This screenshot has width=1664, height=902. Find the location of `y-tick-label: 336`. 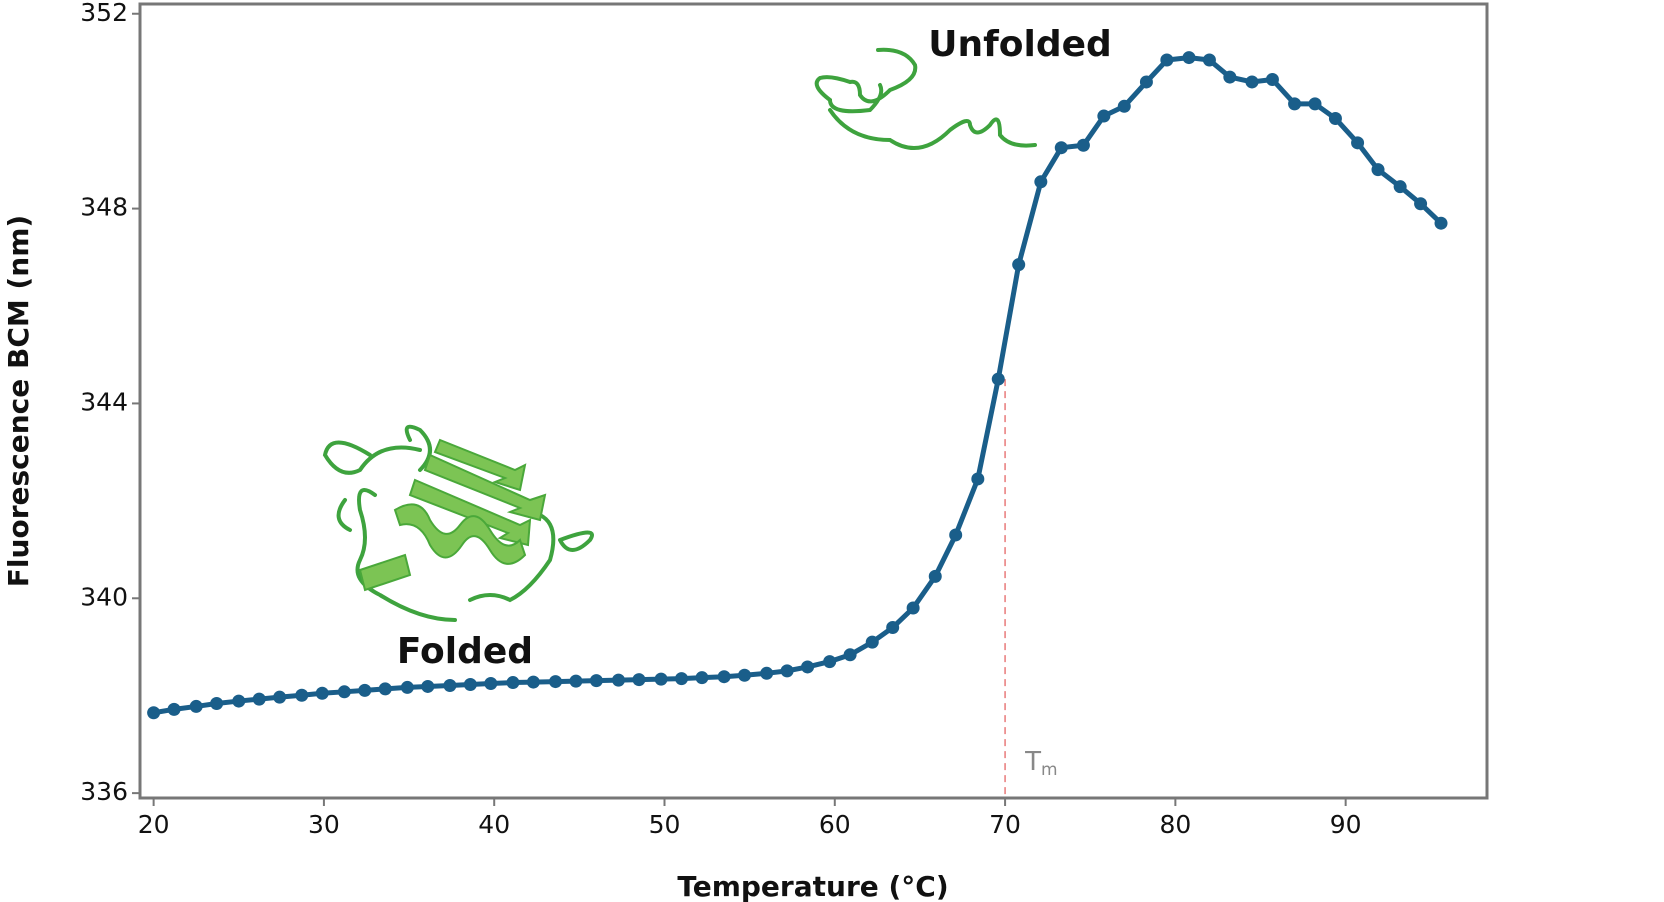

y-tick-label: 336 is located at coordinates (104, 791).